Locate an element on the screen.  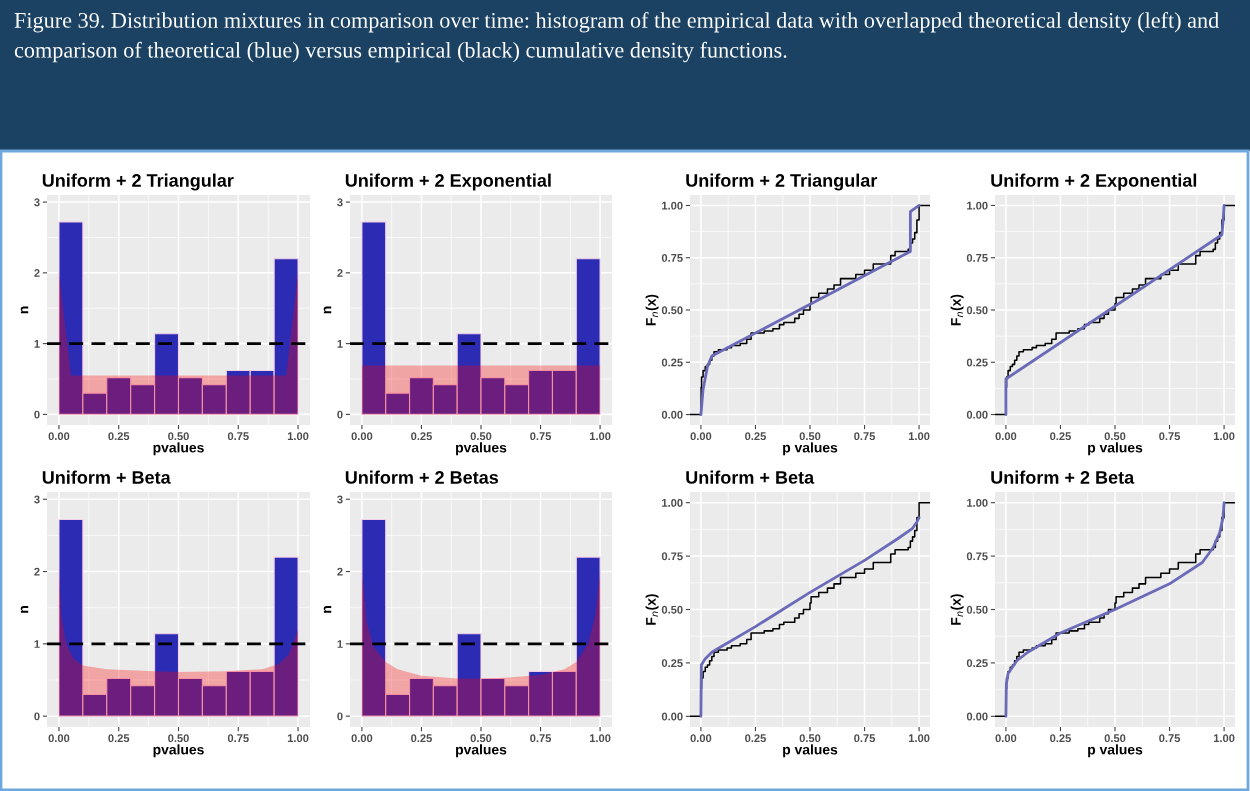
chart-title: Uniform + 2 Beta is located at coordinates (1063, 477).